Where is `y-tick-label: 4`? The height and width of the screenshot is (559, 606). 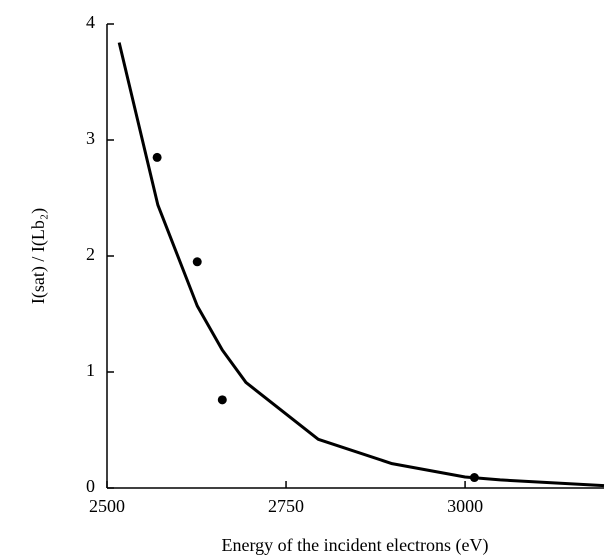
y-tick-label: 4 is located at coordinates (90, 22).